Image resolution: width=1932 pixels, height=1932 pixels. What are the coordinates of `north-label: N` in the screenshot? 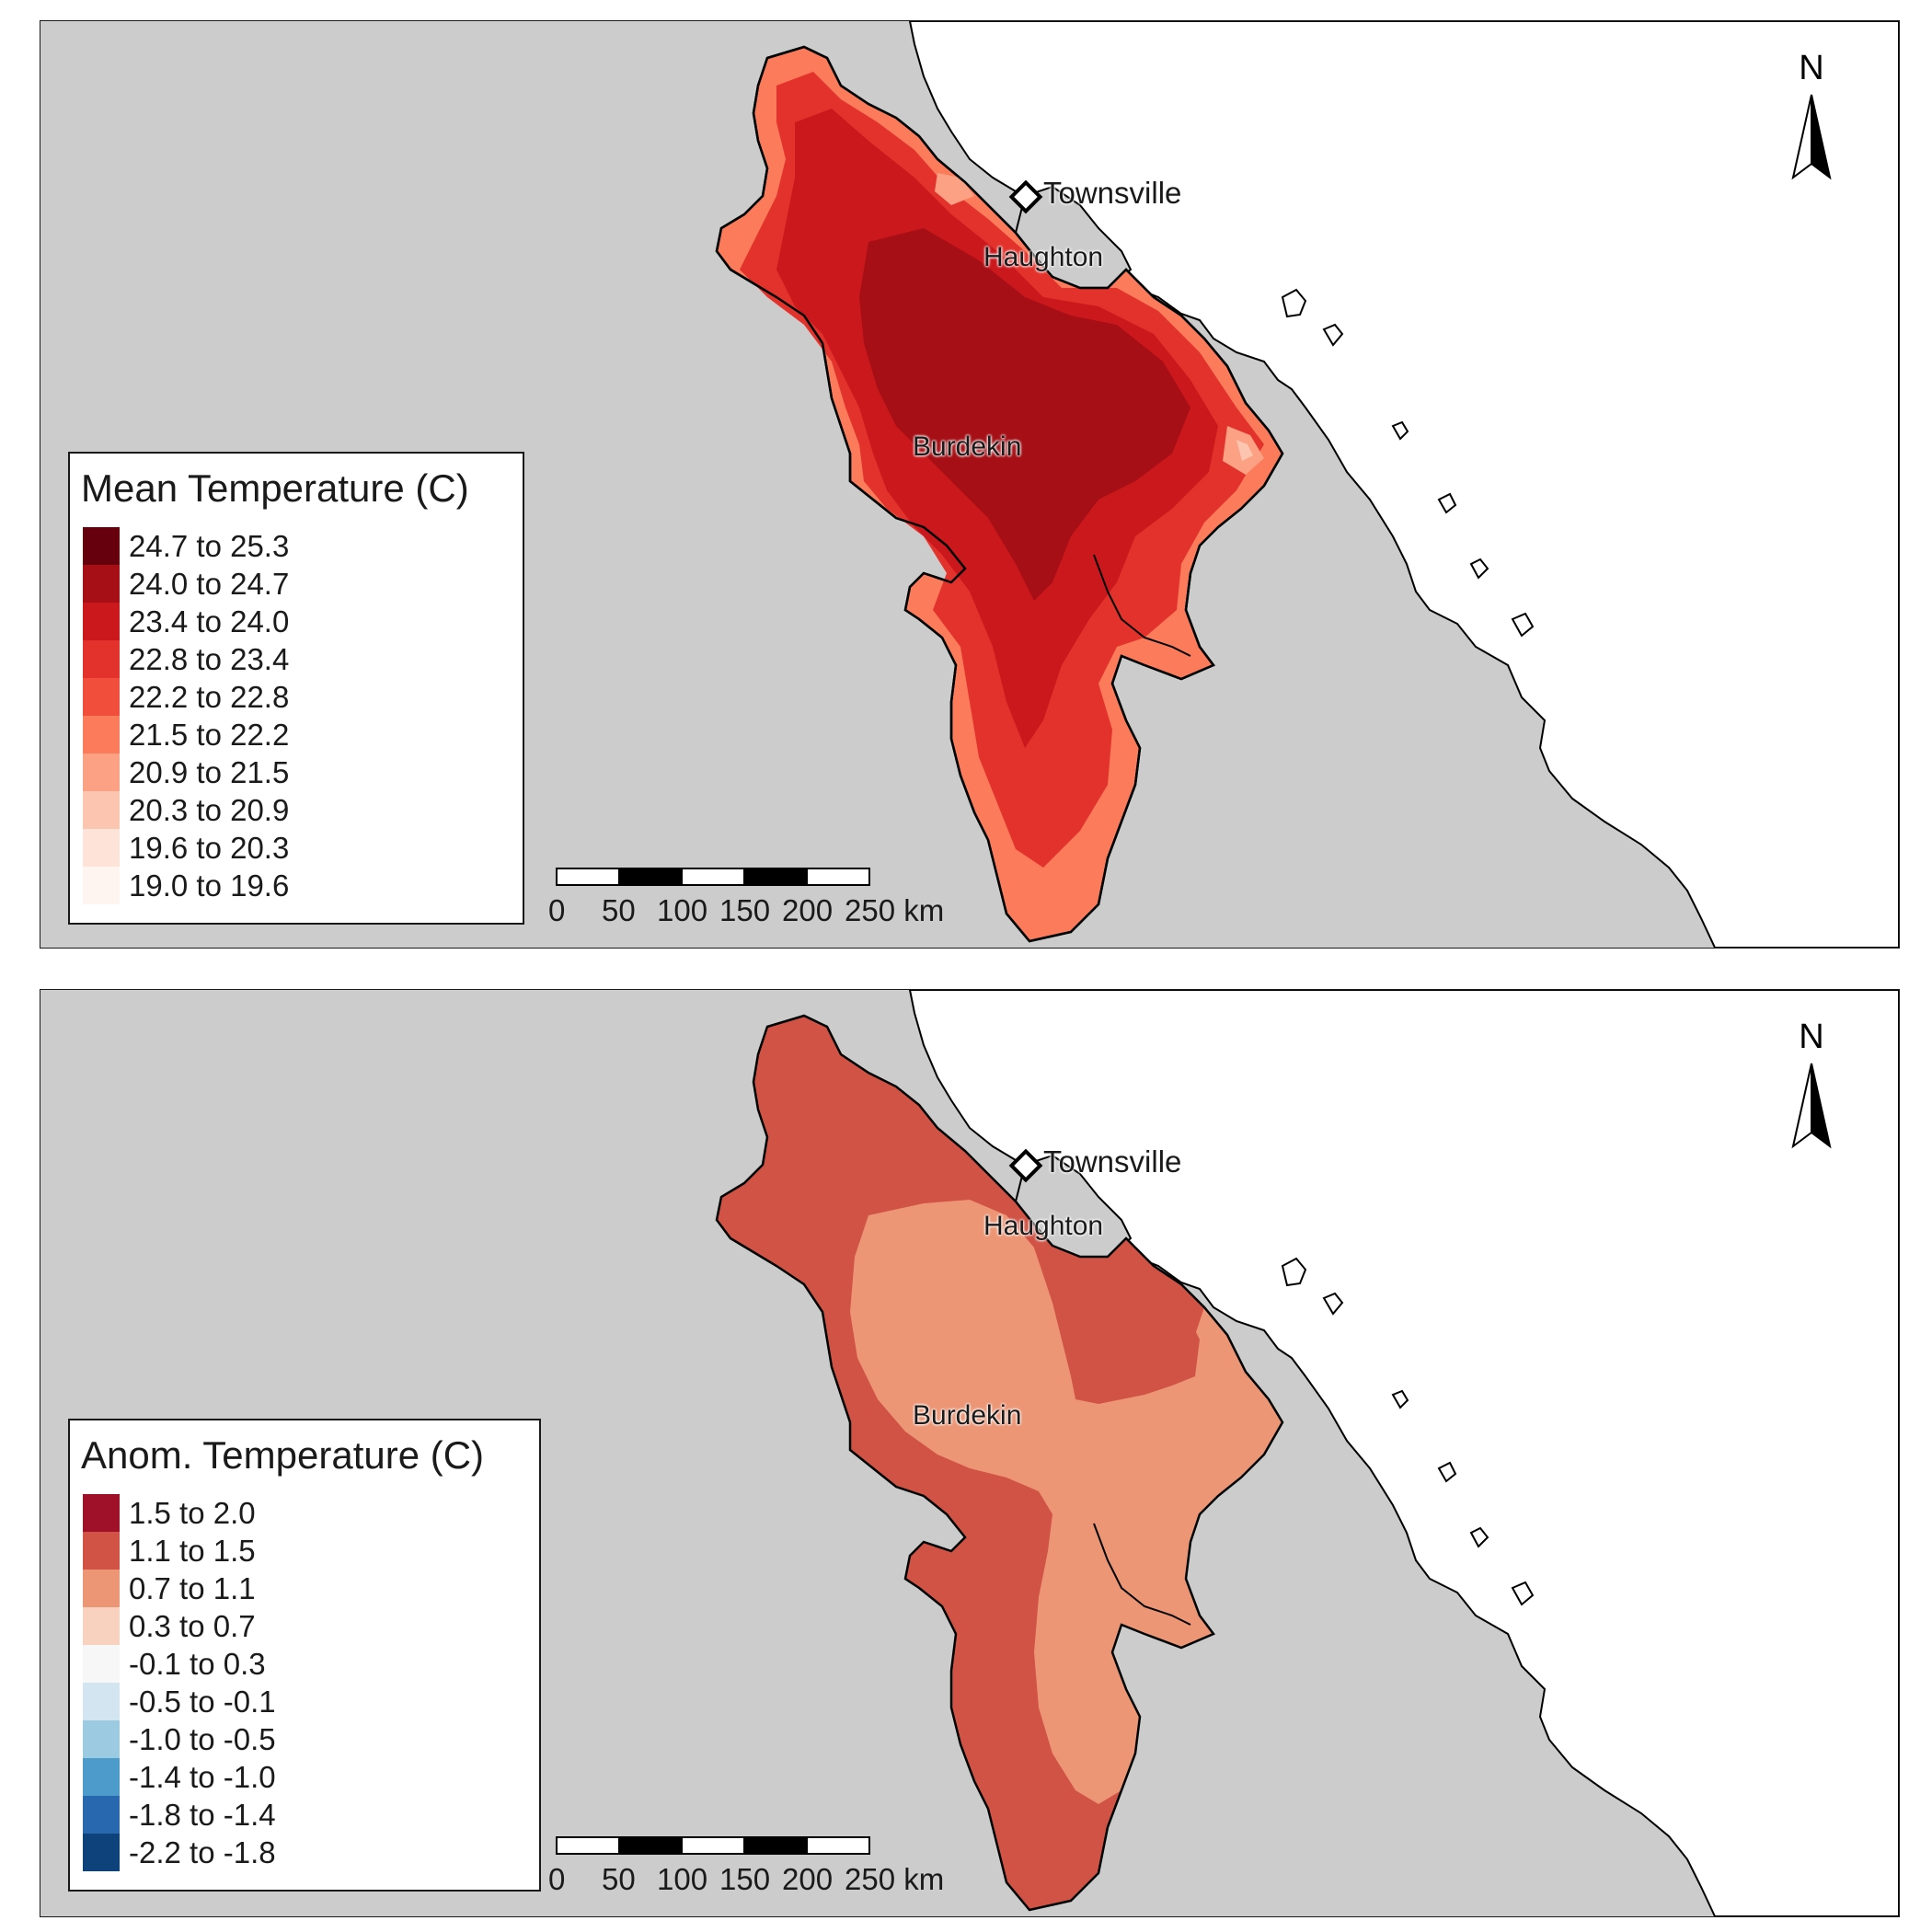 It's located at (1811, 68).